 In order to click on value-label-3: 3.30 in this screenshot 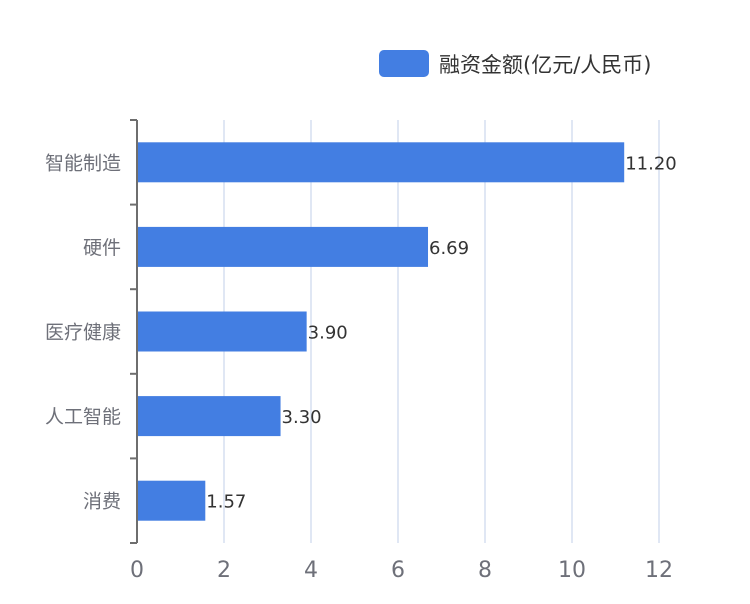, I will do `click(302, 417)`.